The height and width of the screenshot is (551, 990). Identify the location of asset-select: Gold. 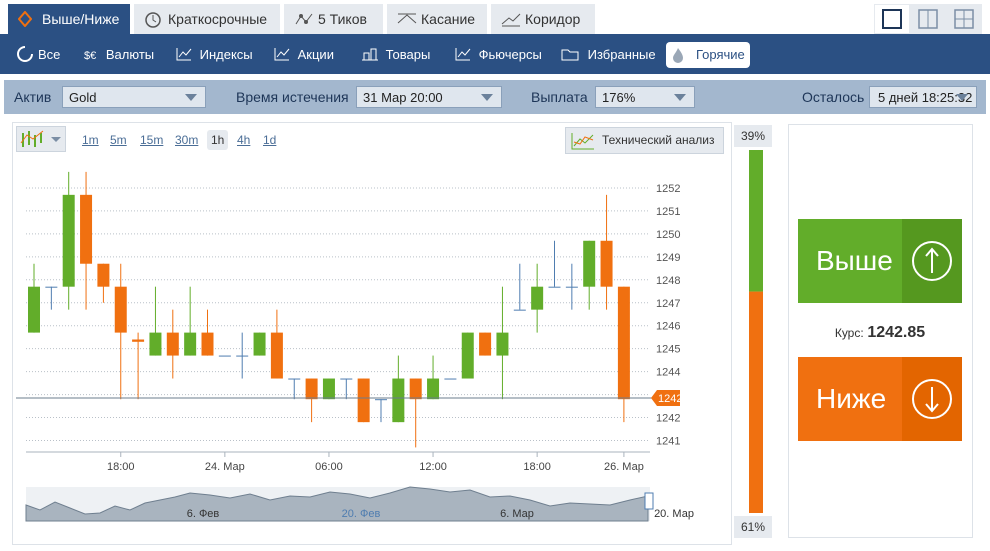
(134, 97).